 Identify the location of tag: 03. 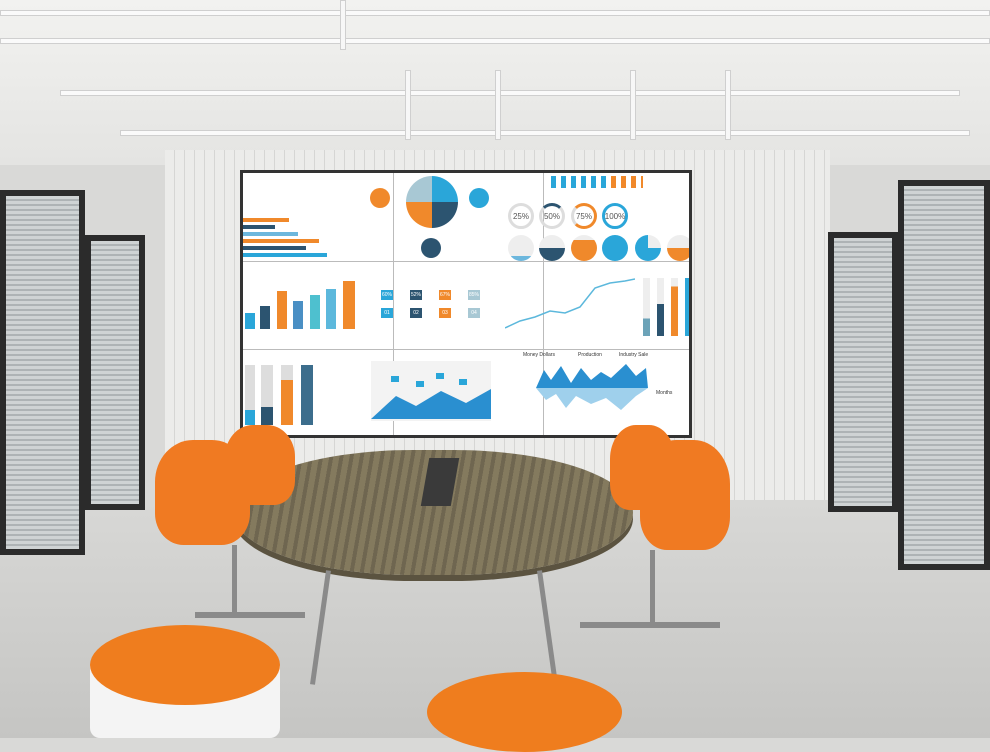
(445, 313).